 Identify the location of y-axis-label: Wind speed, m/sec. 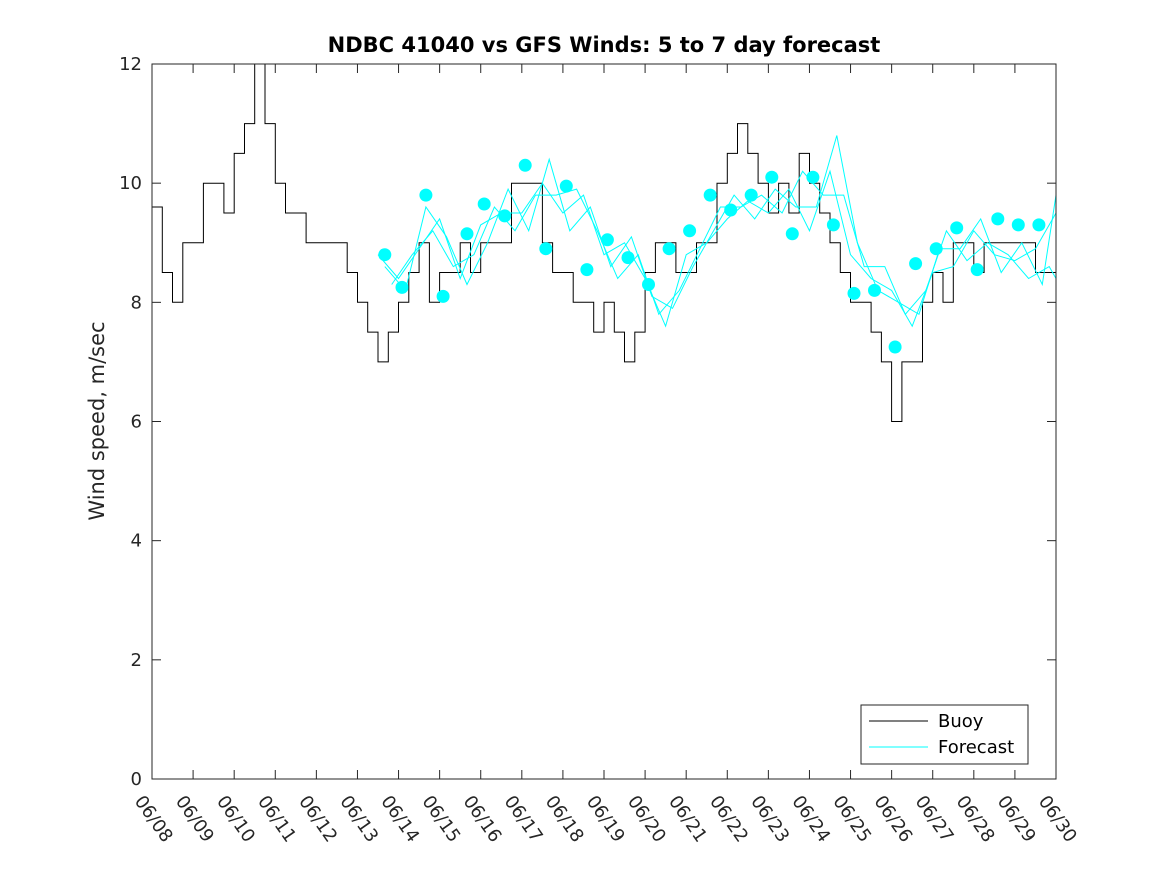
(97, 420).